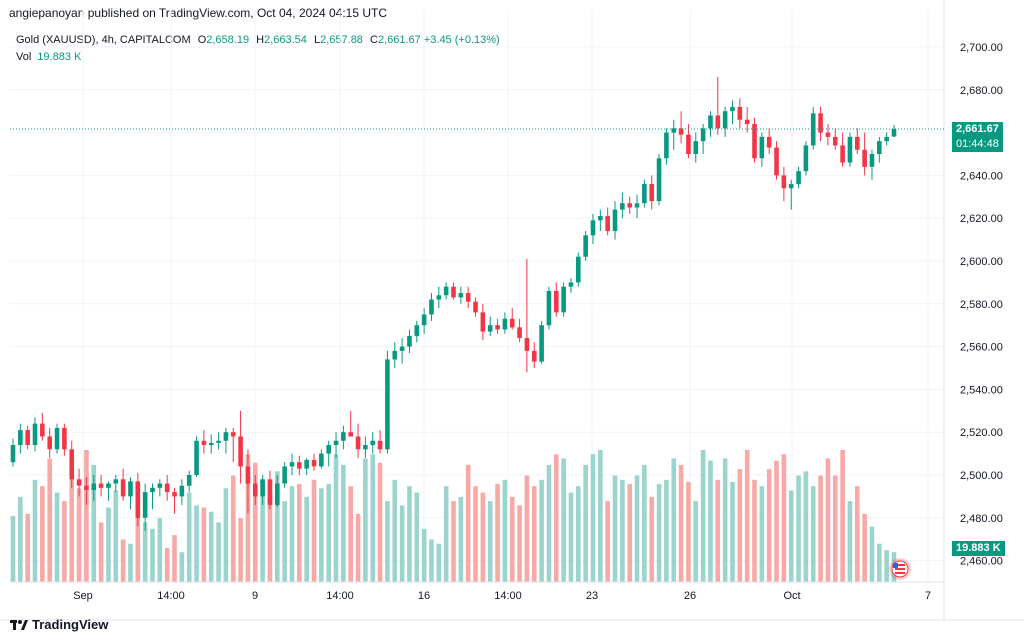 The image size is (1024, 641). What do you see at coordinates (461, 40) in the screenshot?
I see `change-value: +3.45 (+0.13%)` at bounding box center [461, 40].